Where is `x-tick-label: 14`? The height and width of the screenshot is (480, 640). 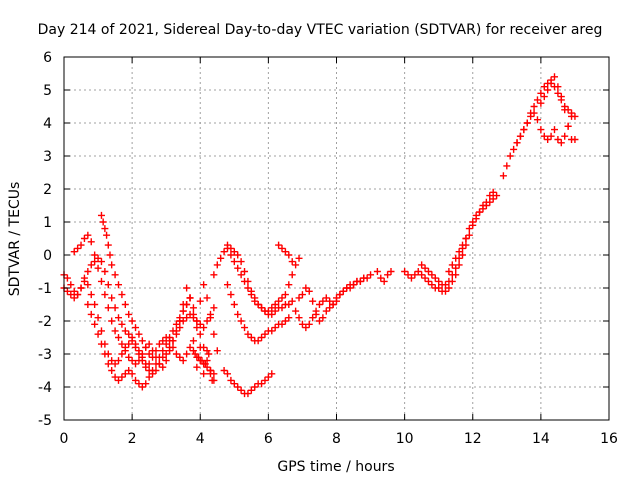 x-tick-label: 14 is located at coordinates (541, 439).